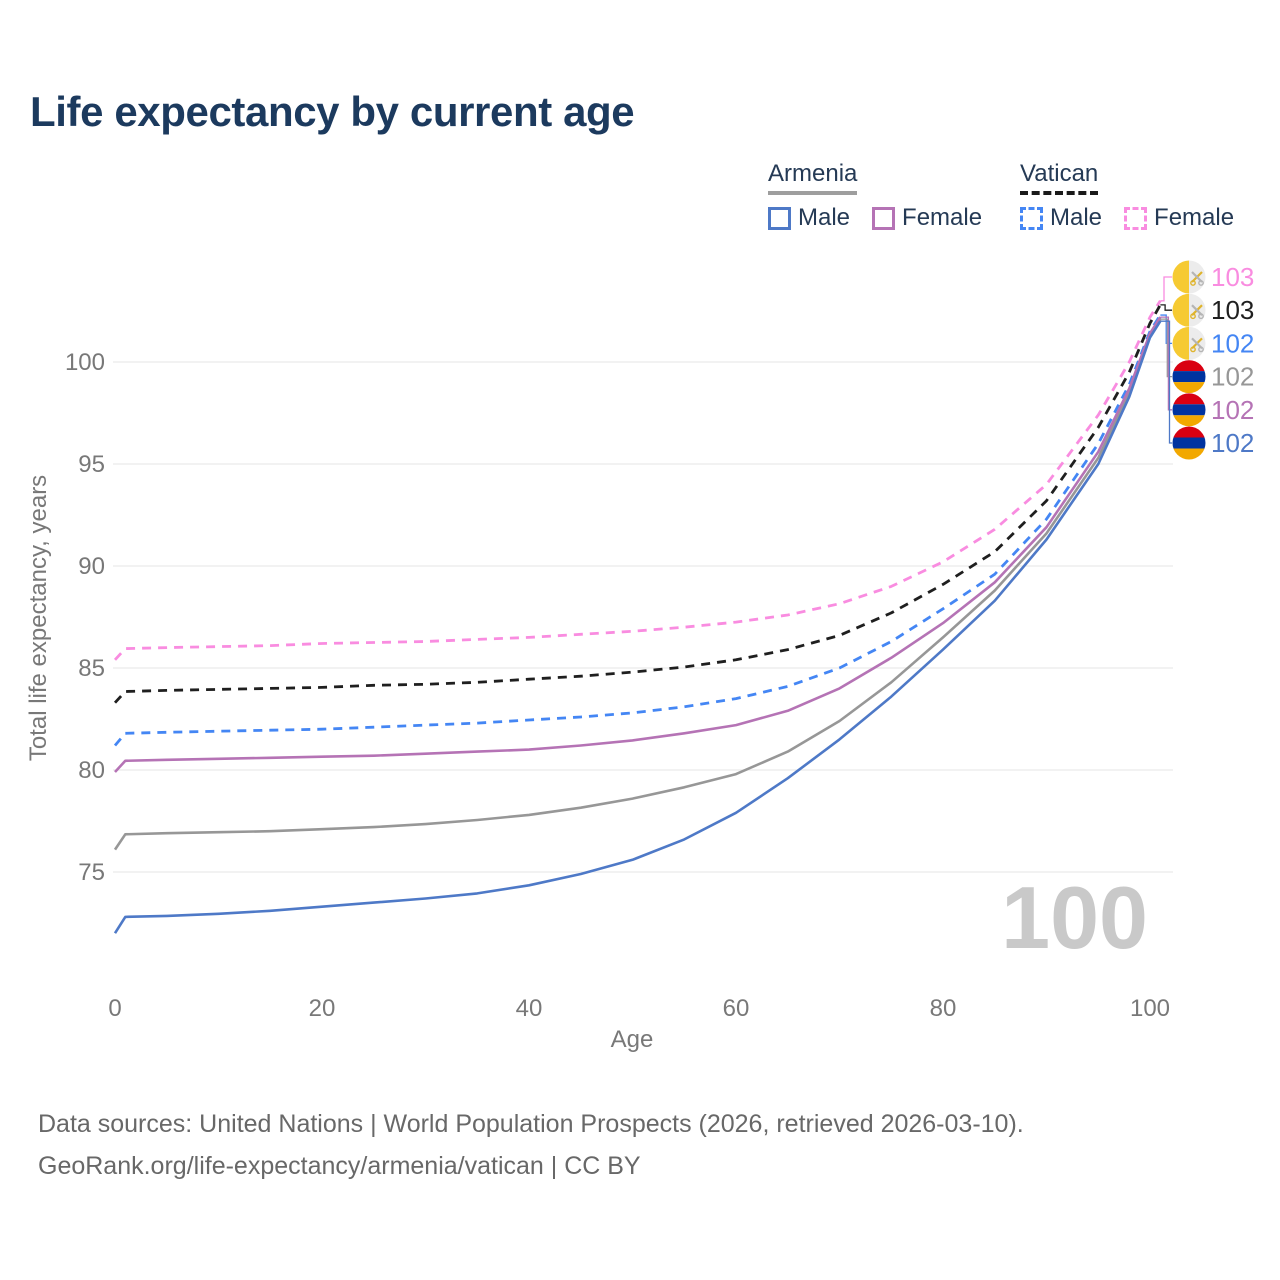 The image size is (1280, 1280). I want to click on y-tick-85: 85, so click(91, 668).